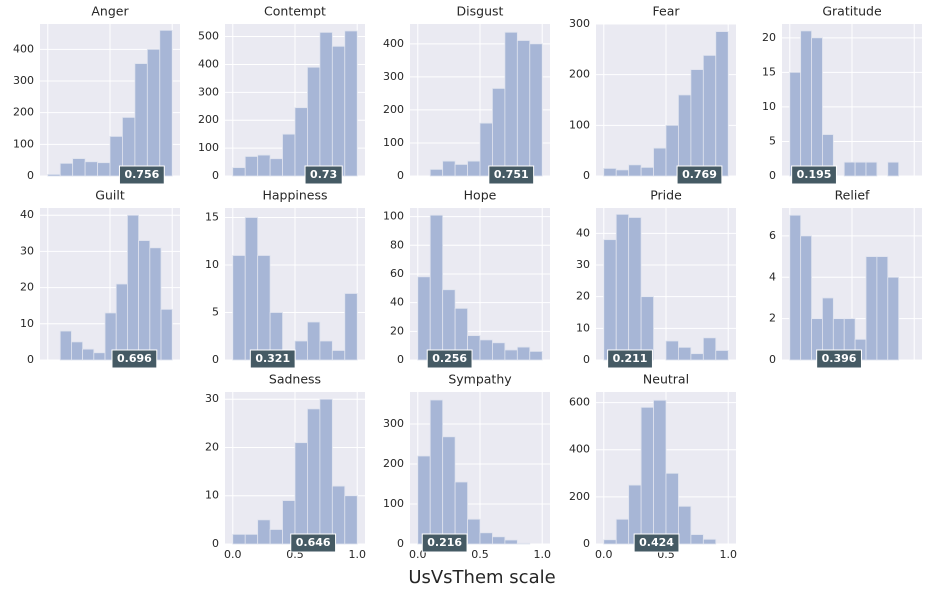 This screenshot has width=928, height=599. What do you see at coordinates (233, 554) in the screenshot?
I see `x-tick-label: 0.0` at bounding box center [233, 554].